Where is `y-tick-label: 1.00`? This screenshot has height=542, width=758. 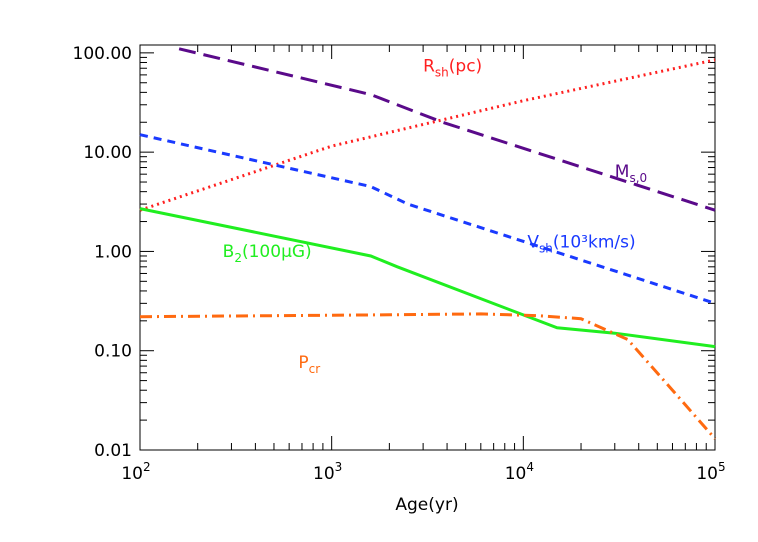
y-tick-label: 1.00 is located at coordinates (113, 252).